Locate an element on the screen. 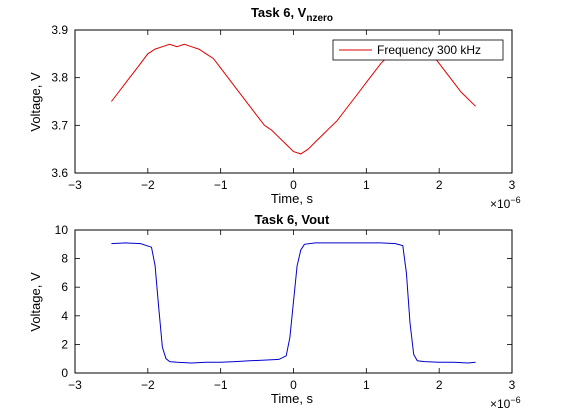  plot-vout-ylabel: Voltage, V is located at coordinates (35, 302).